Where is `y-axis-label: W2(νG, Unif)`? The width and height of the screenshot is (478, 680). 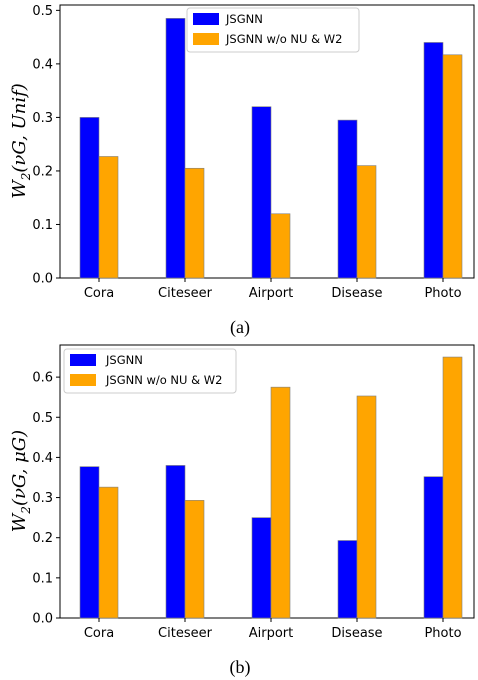
y-axis-label: W2(νG, Unif) is located at coordinates (21, 141).